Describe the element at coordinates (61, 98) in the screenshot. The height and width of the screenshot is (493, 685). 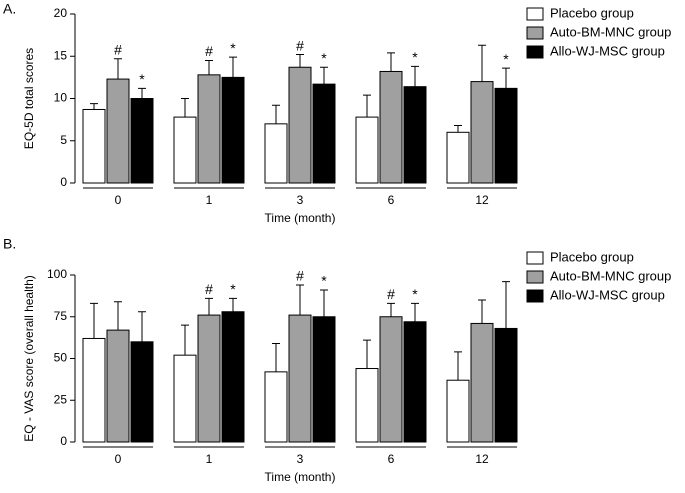
I see `y-tick-label: 10` at that location.